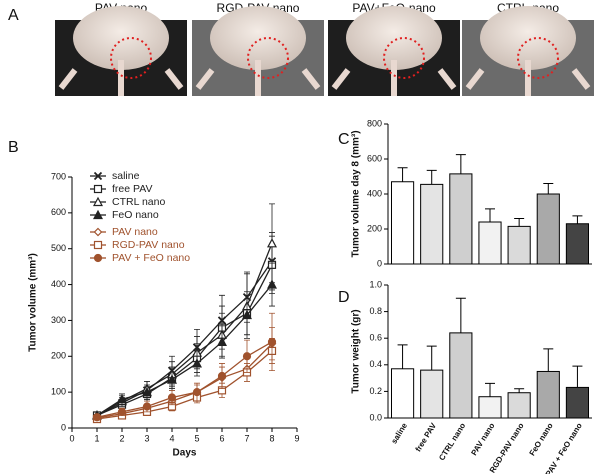  Describe the element at coordinates (452, 441) in the screenshot. I see `x-tick-label: CTRL nano` at that location.